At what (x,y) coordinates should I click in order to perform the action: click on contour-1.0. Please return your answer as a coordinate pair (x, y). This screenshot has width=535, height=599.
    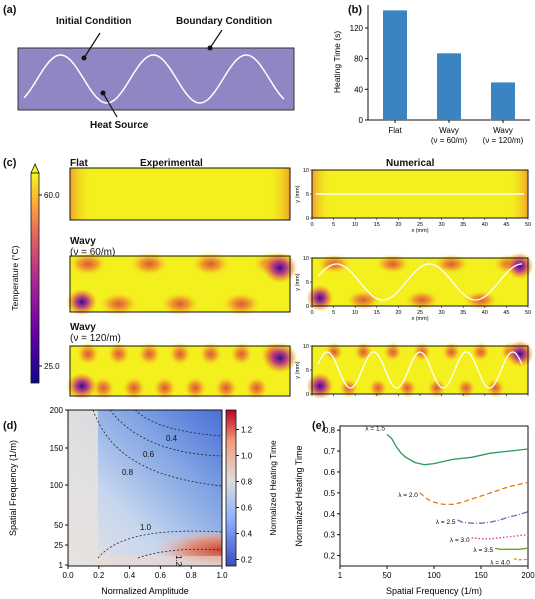
    Looking at the image, I should click on (160, 544).